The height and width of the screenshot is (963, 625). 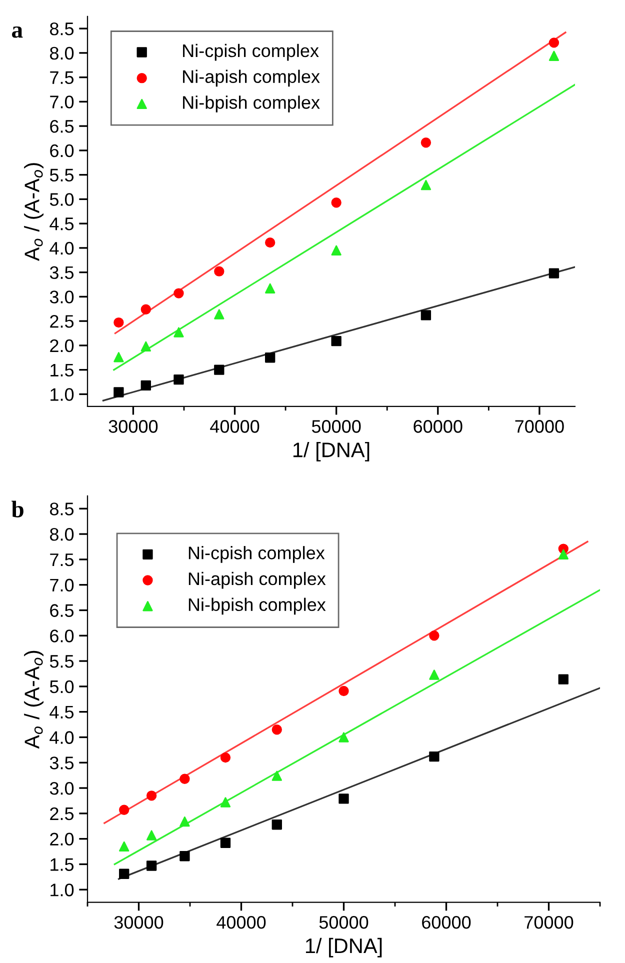 I want to click on chart-title: a, so click(x=17, y=32).